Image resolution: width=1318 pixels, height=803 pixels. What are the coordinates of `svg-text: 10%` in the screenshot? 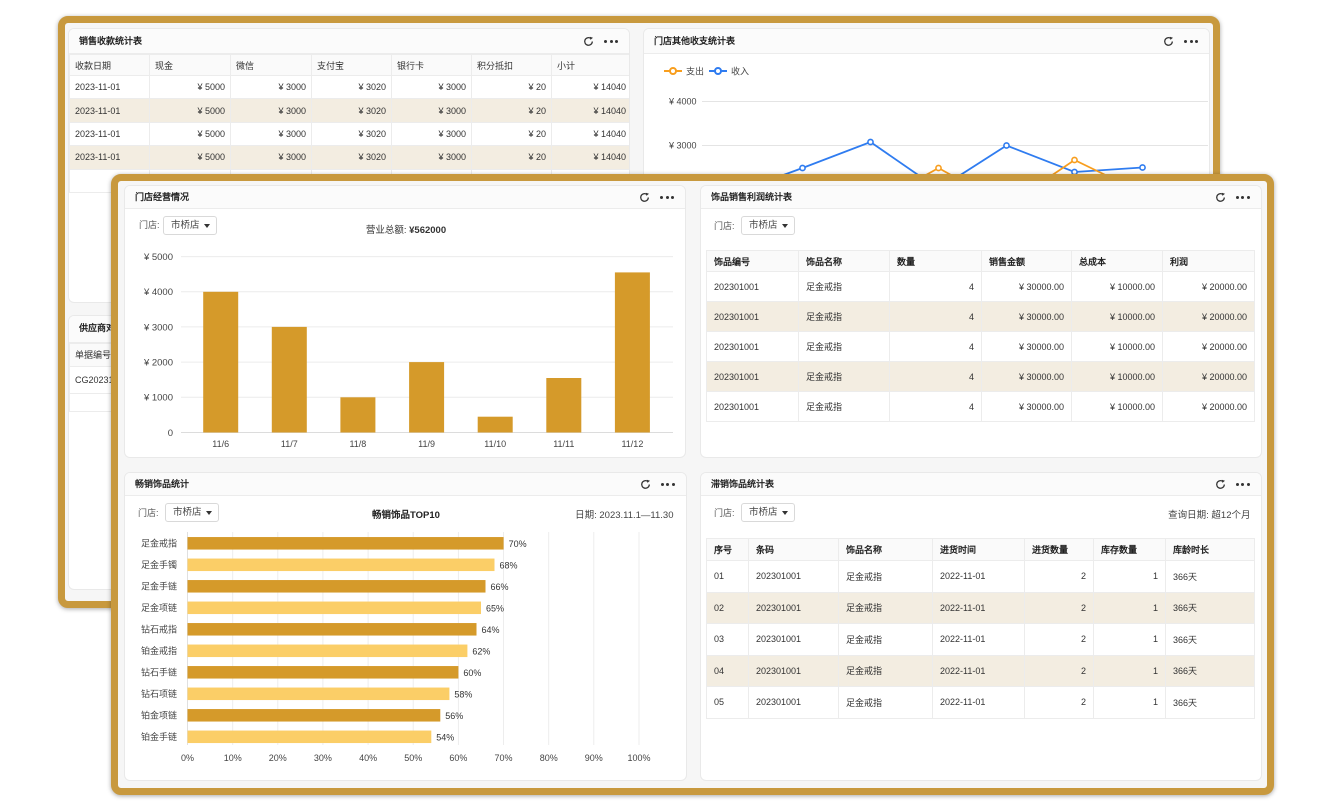 It's located at (233, 758).